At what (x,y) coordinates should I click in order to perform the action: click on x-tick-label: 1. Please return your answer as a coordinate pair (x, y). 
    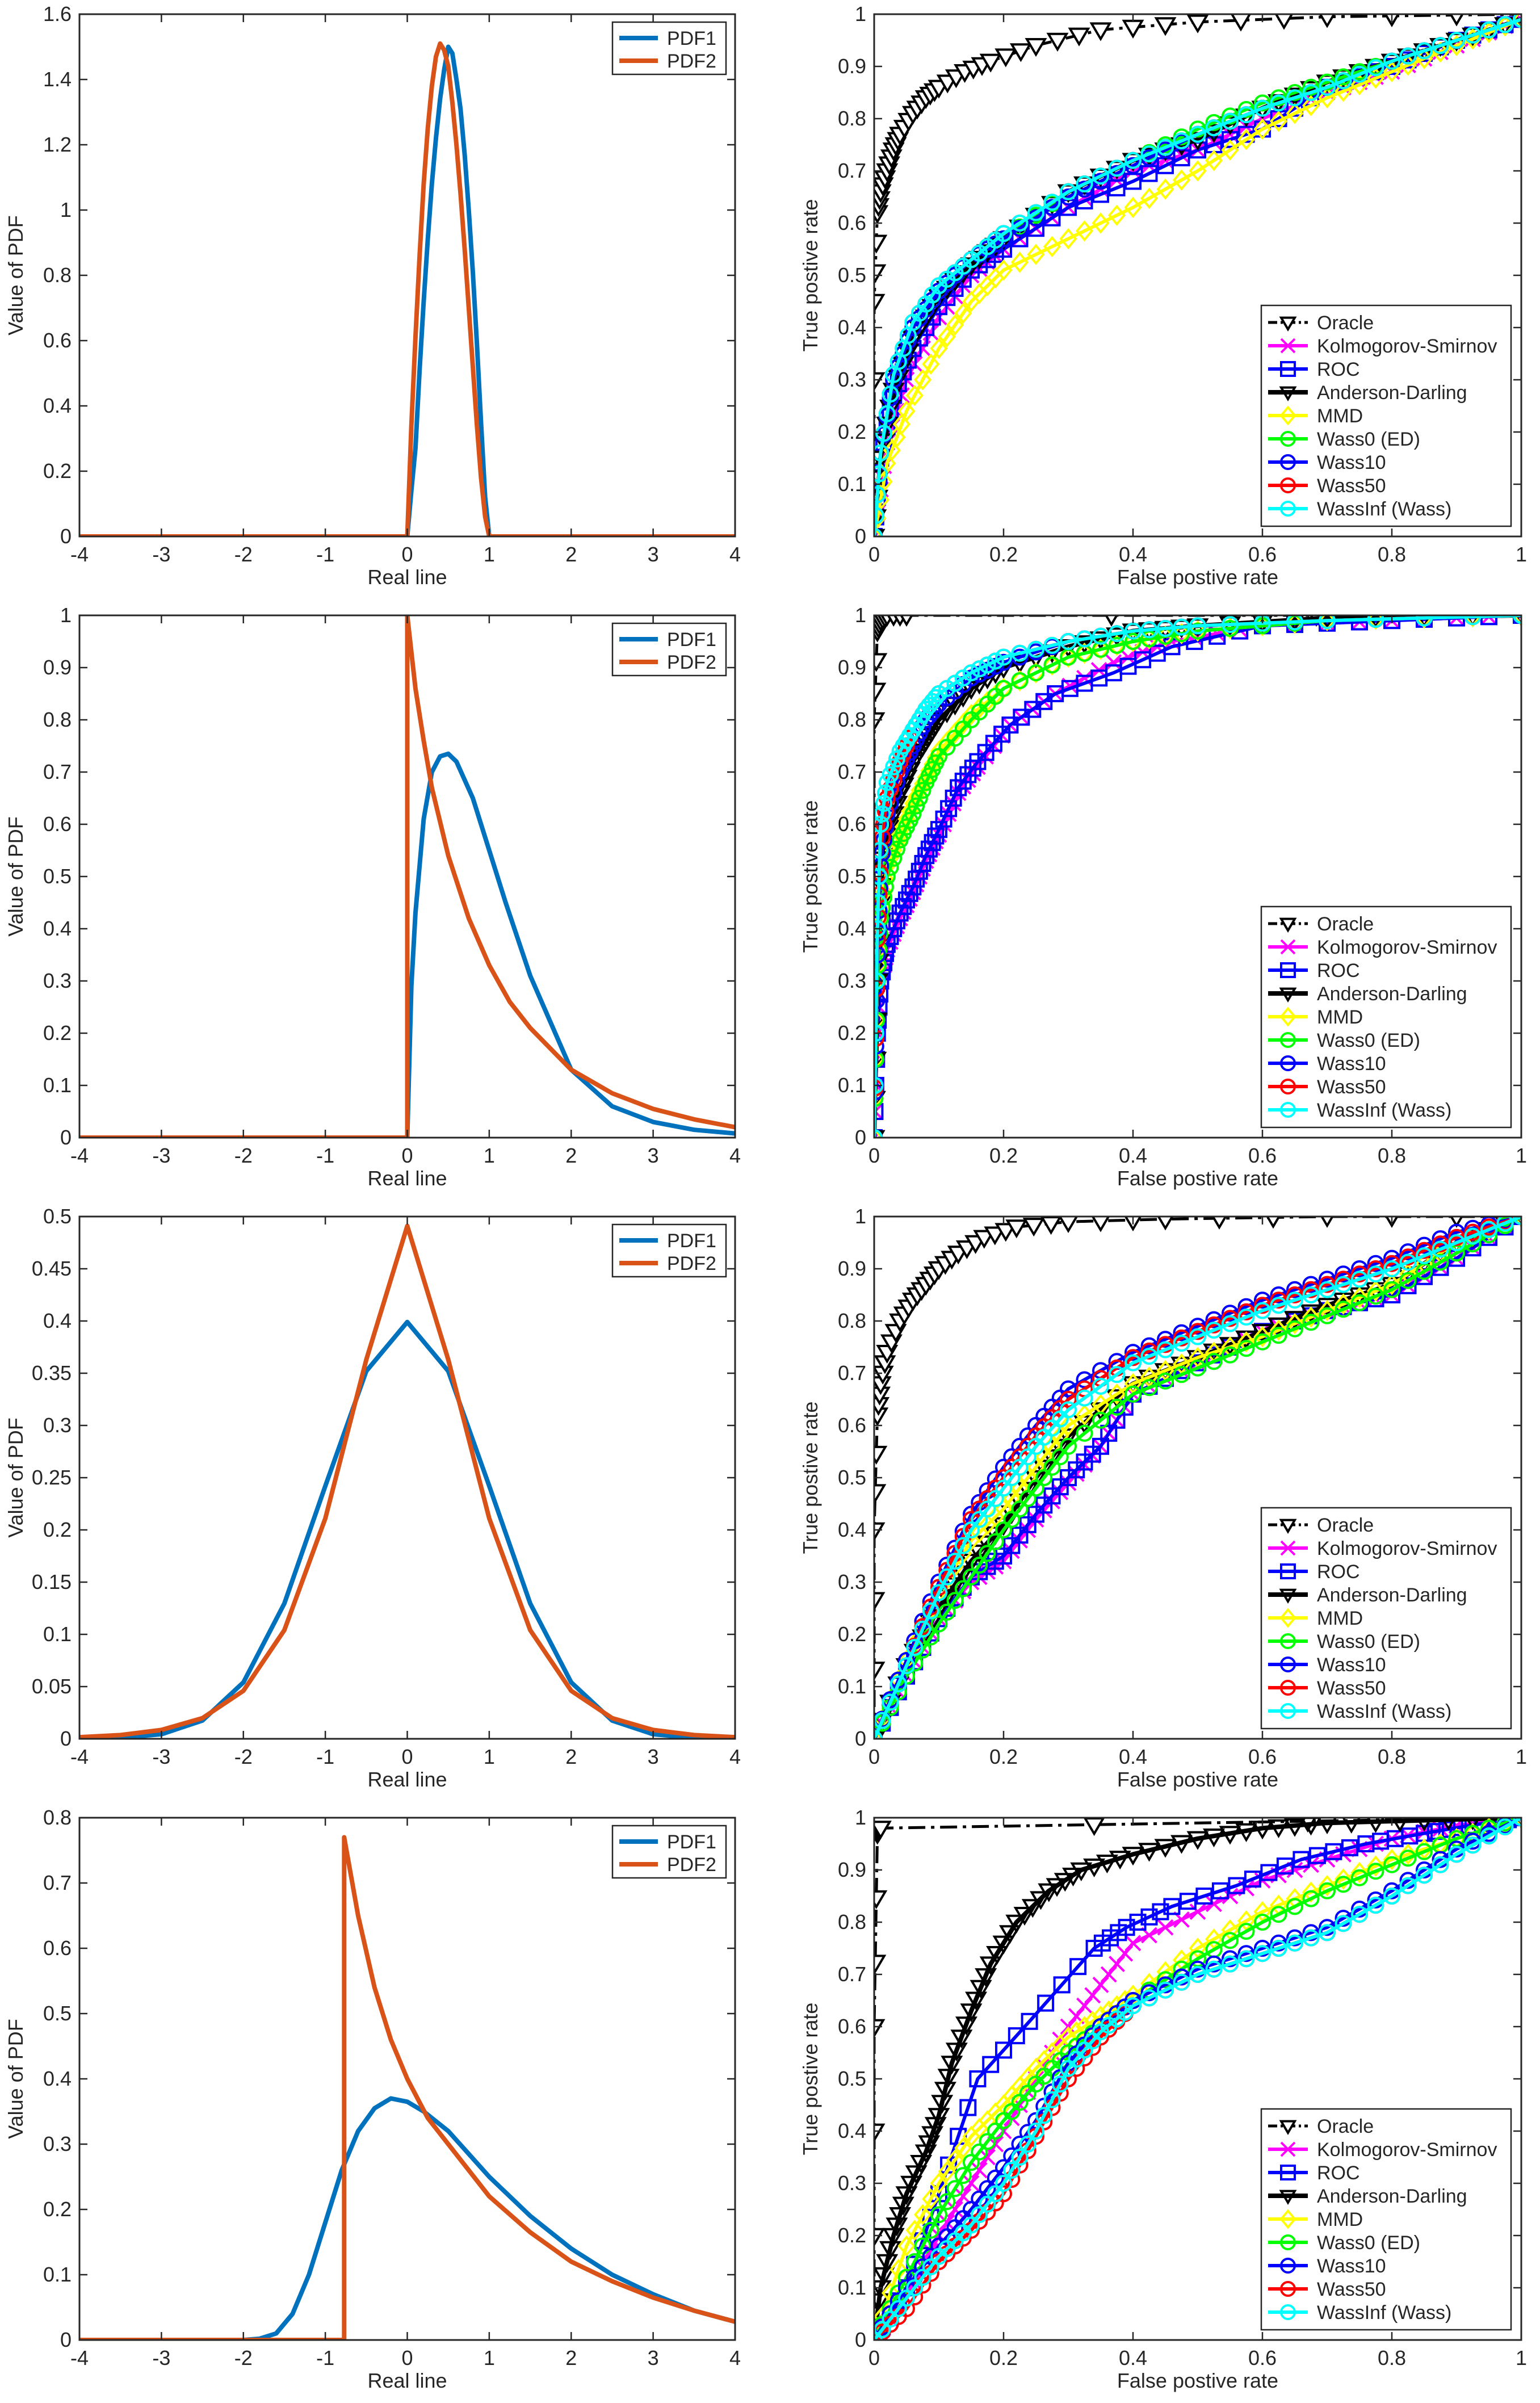
    Looking at the image, I should click on (490, 1155).